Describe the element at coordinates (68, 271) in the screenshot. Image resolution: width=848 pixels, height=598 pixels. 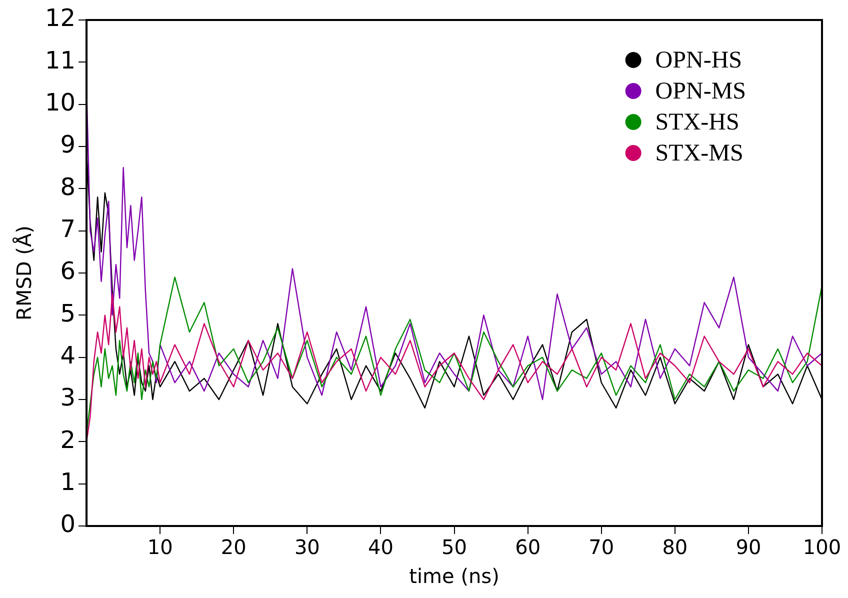
I see `y-tick-label: 6` at that location.